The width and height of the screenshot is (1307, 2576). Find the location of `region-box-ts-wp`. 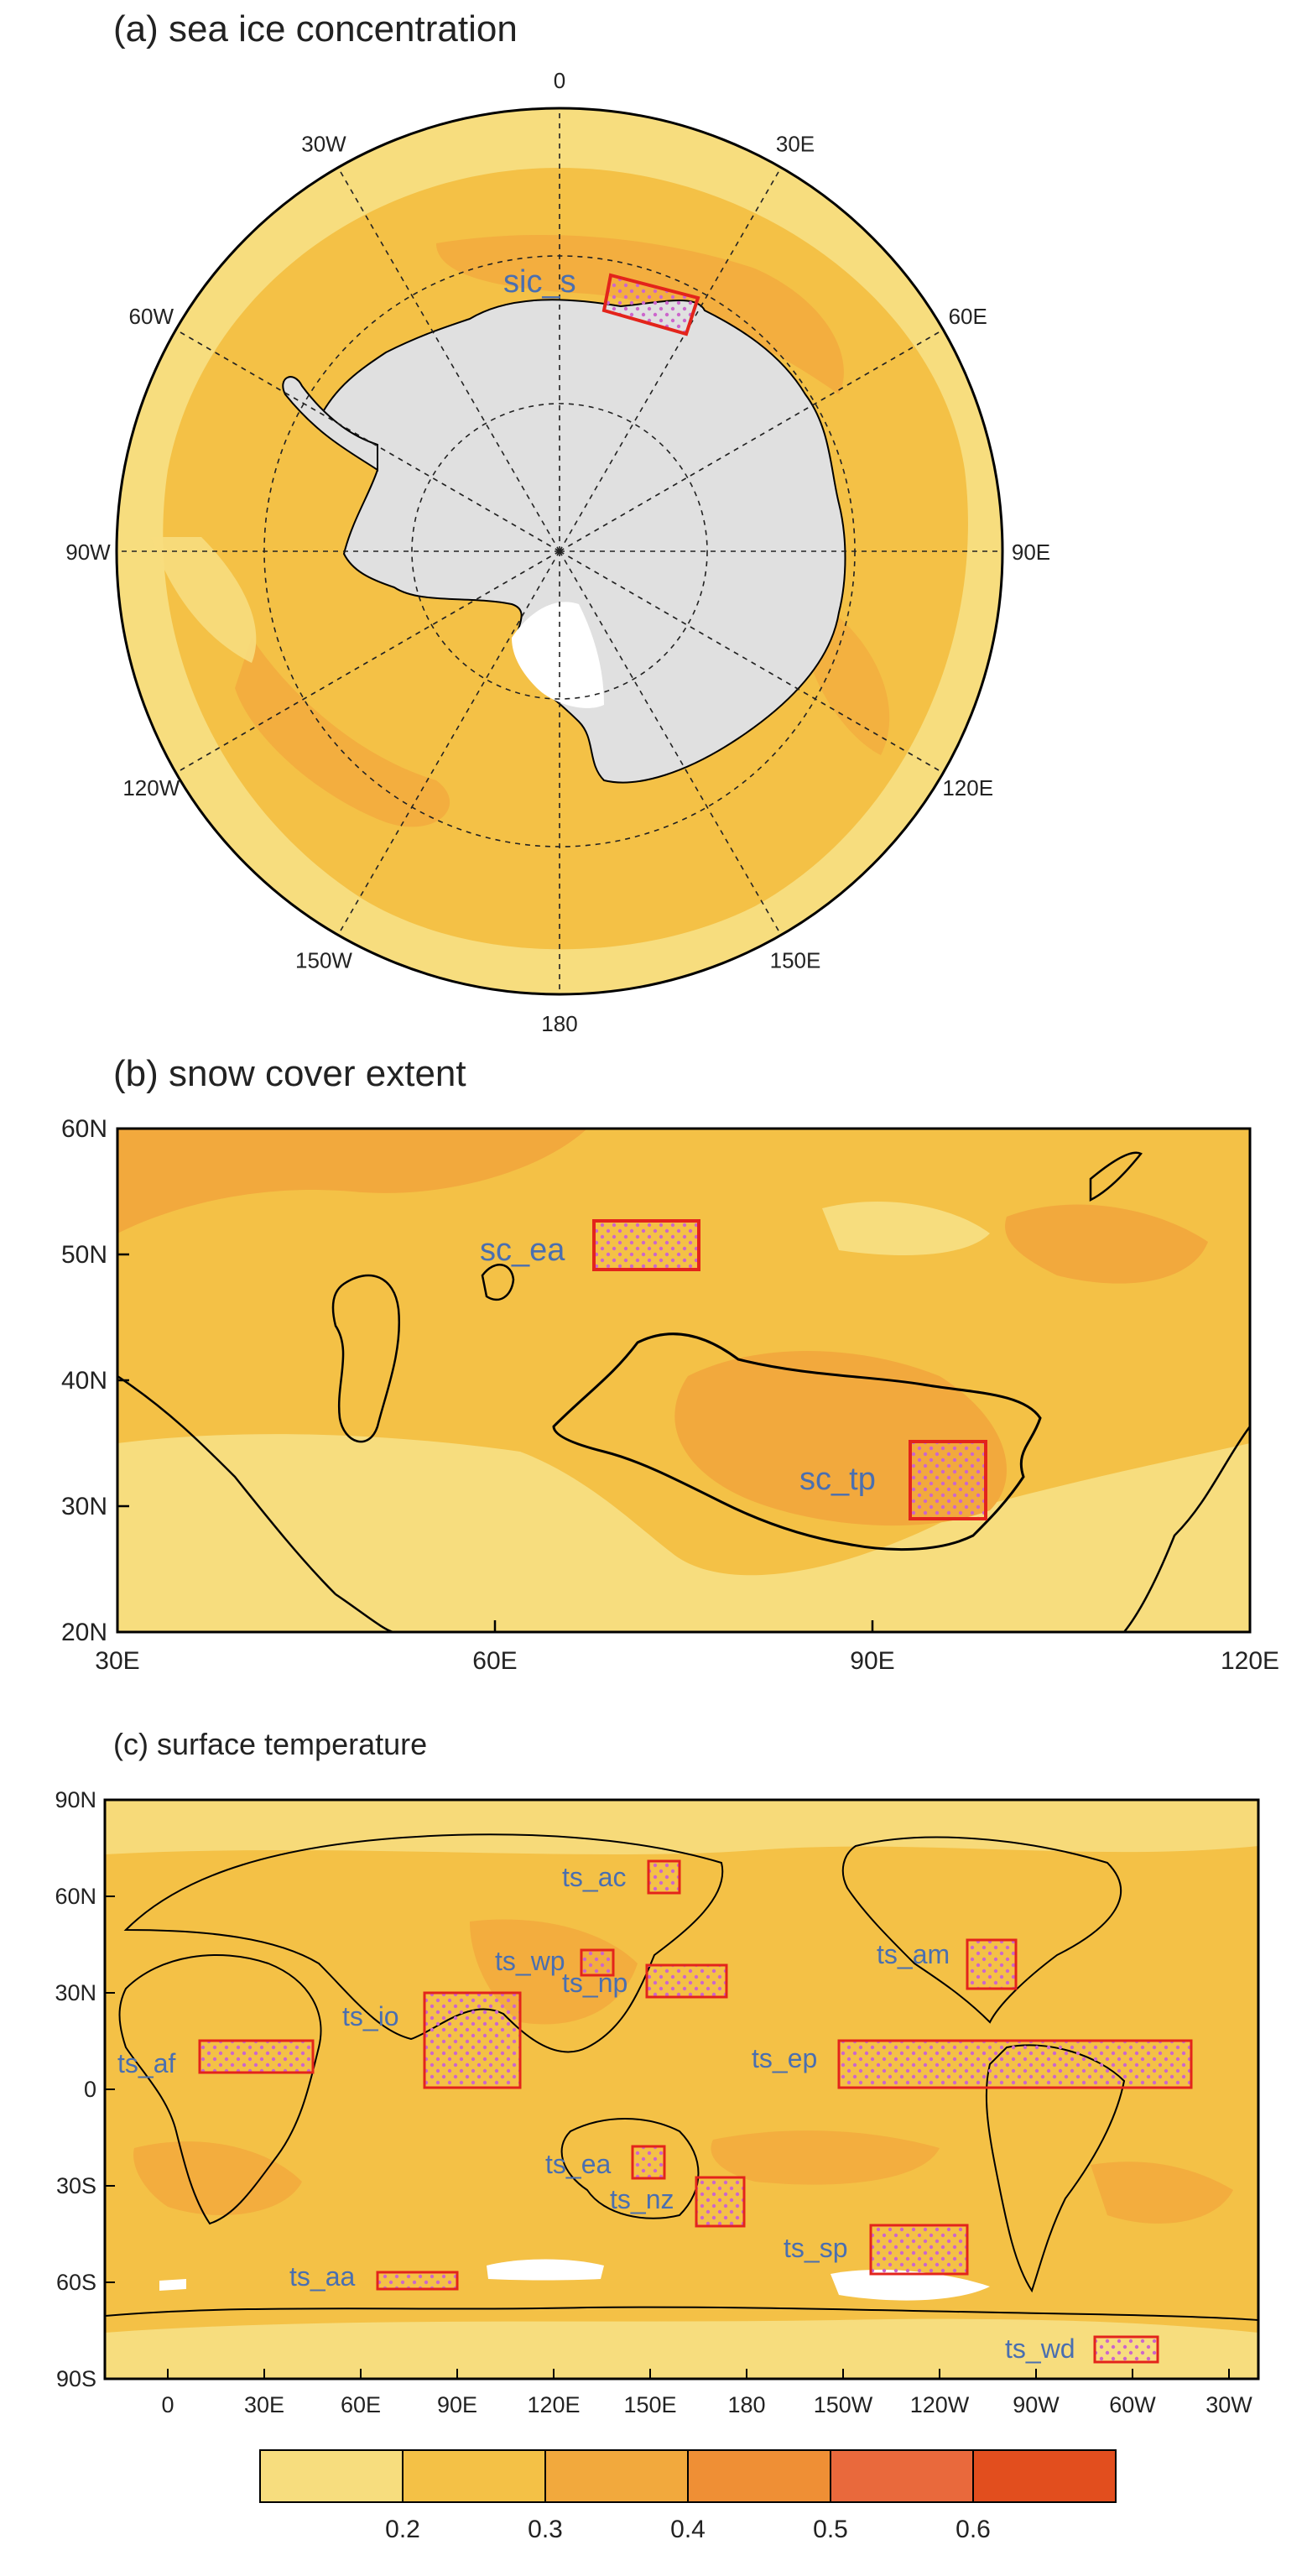

region-box-ts-wp is located at coordinates (597, 1963).